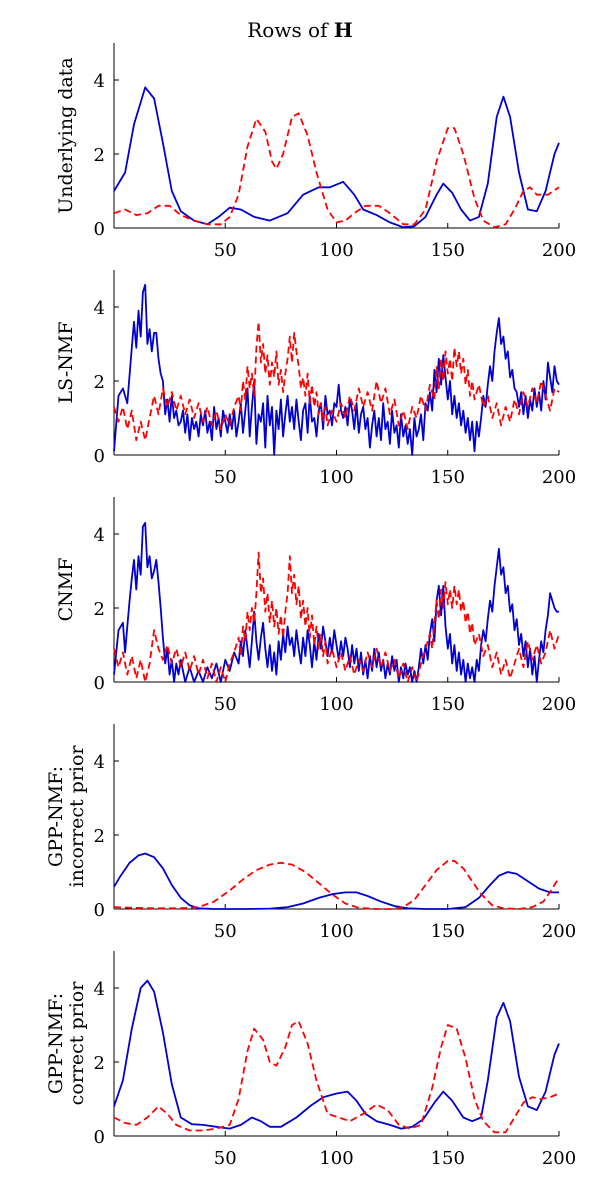 This screenshot has width=600, height=1191. I want to click on figure-title: Rows of H, so click(300, 30).